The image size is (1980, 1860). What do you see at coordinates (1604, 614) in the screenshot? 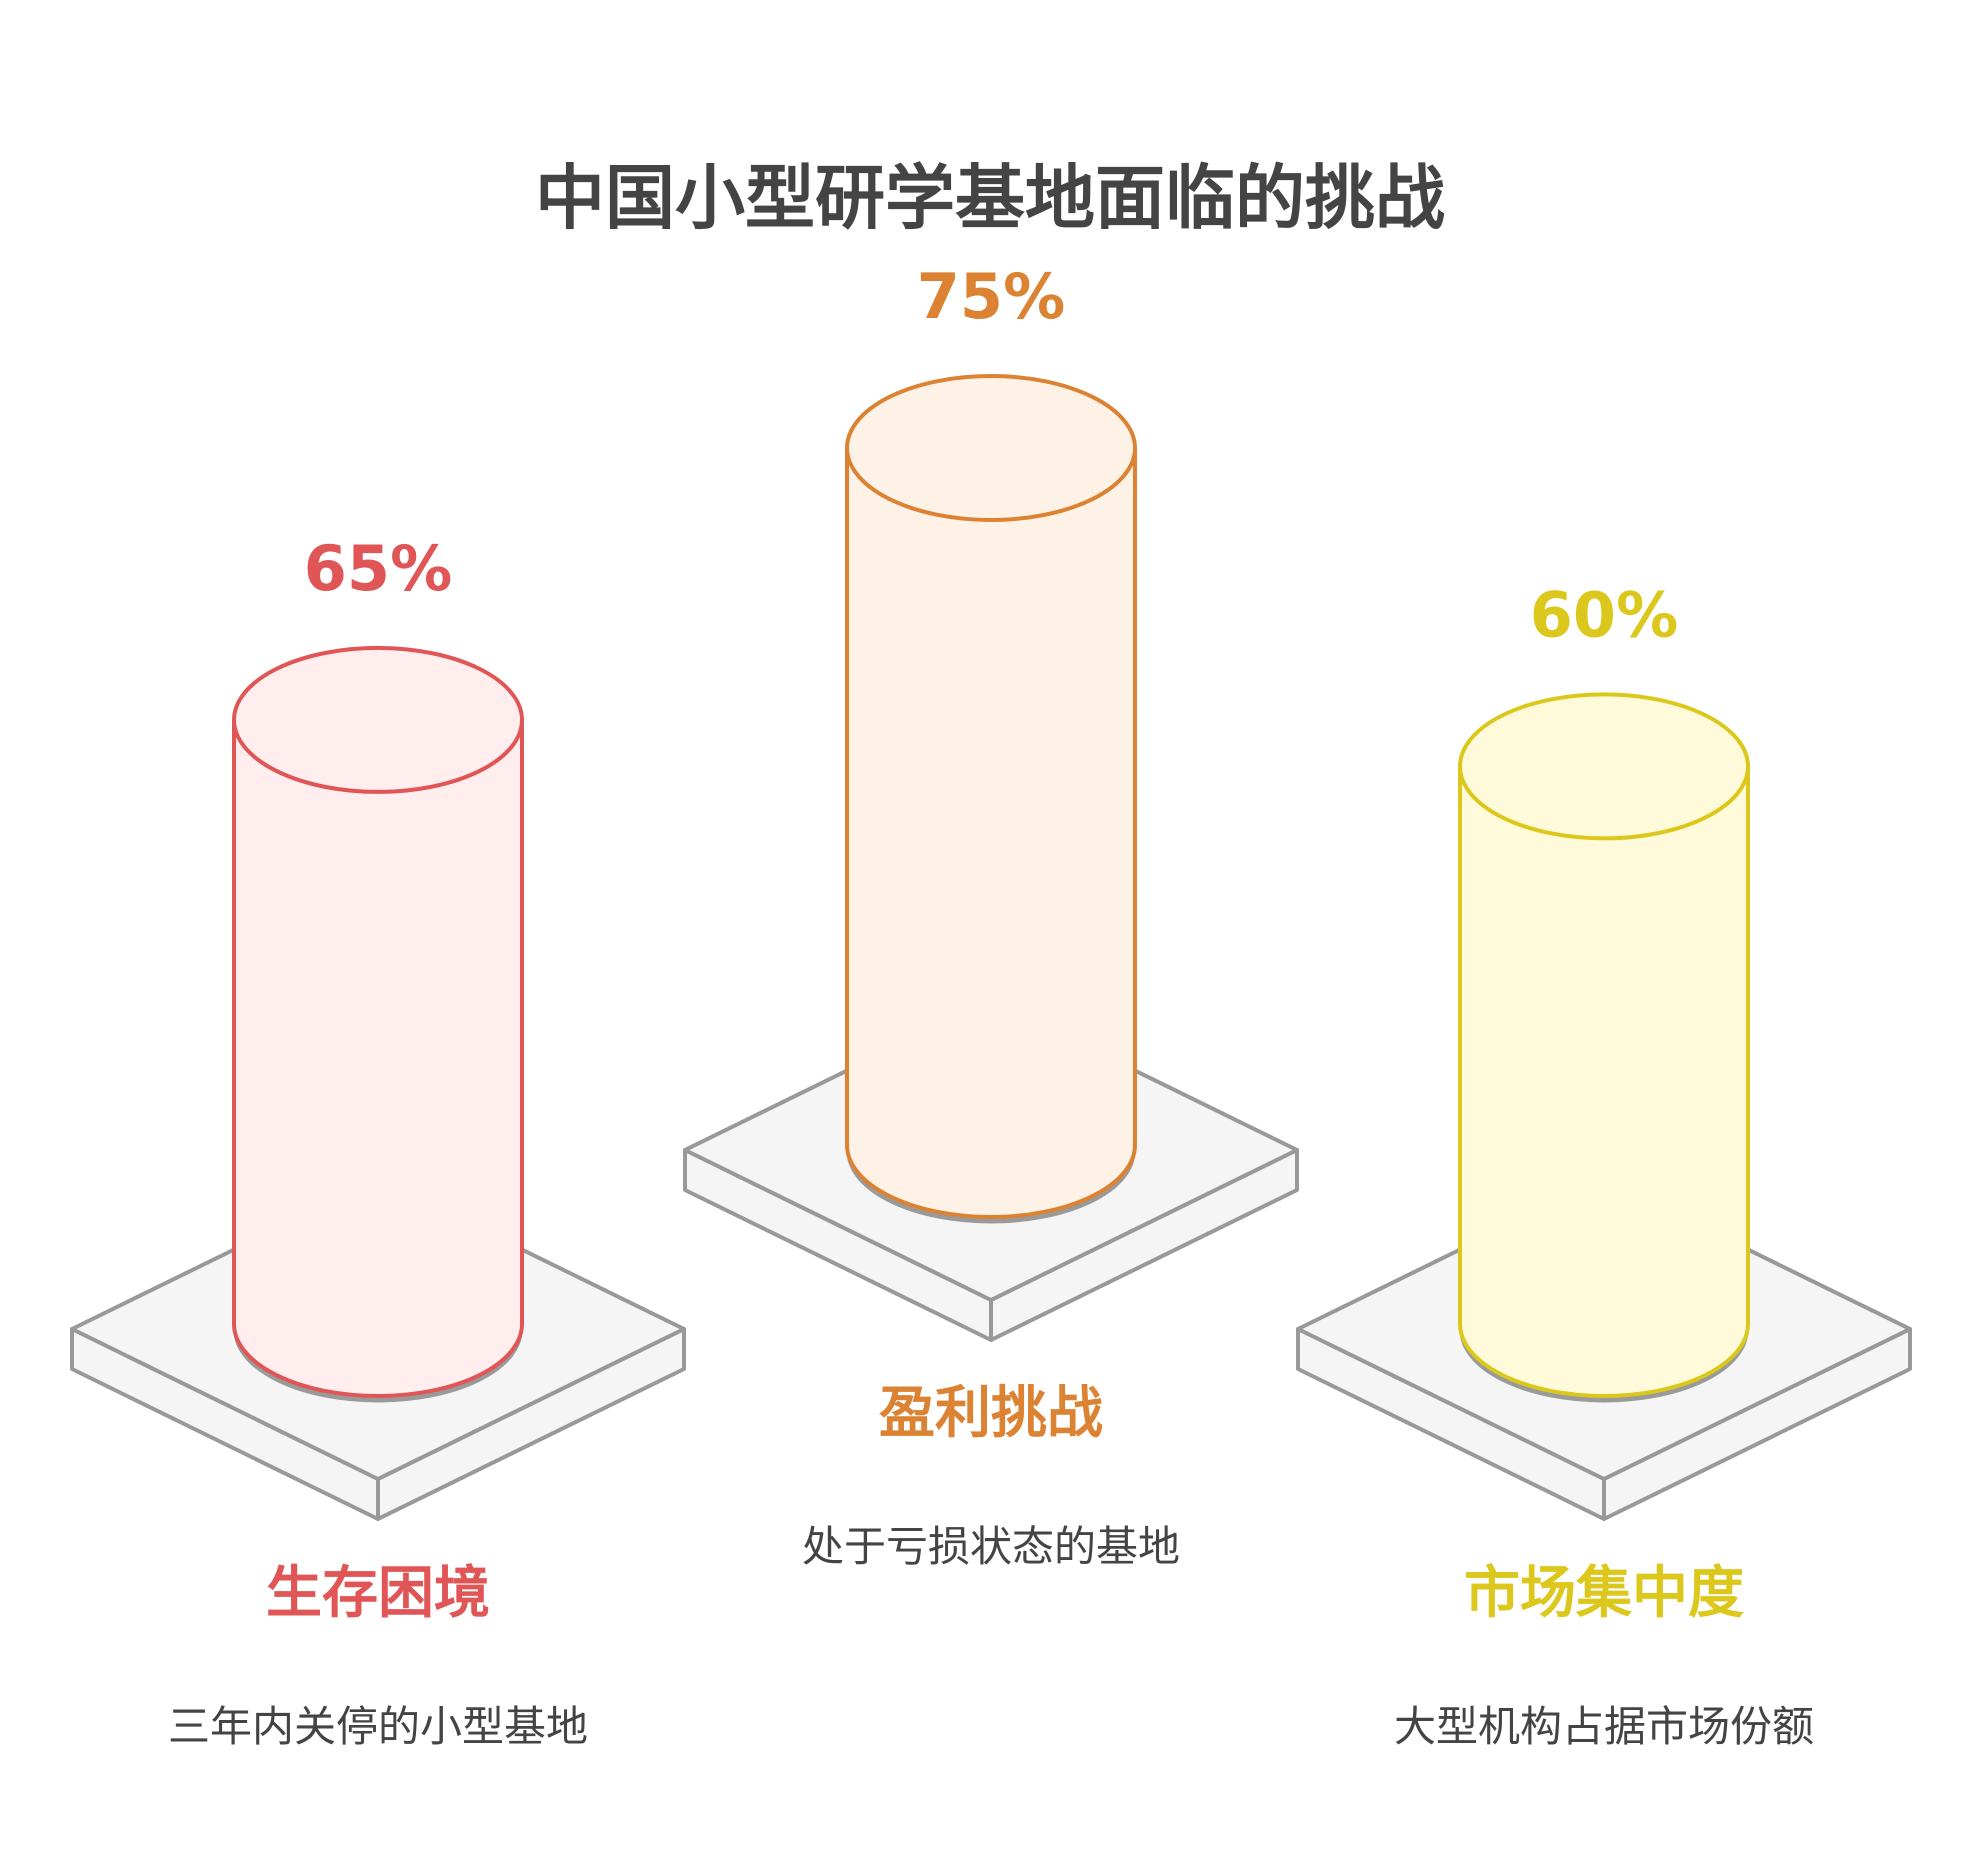
I see `data-label: 60%` at bounding box center [1604, 614].